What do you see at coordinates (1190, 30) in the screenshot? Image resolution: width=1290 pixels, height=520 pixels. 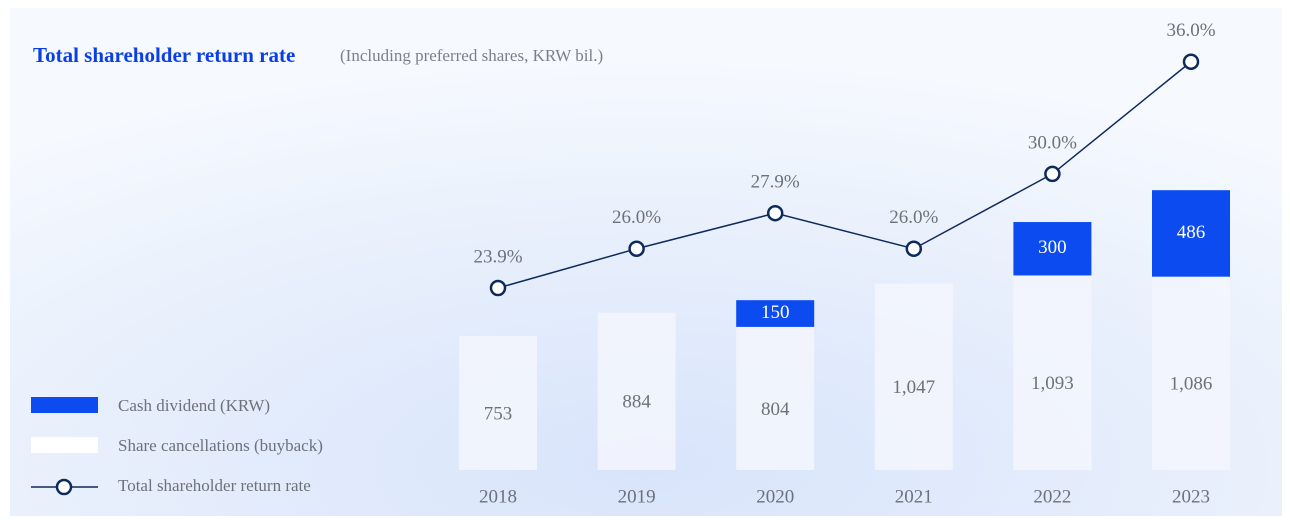 I see `line-label: 36.0%` at bounding box center [1190, 30].